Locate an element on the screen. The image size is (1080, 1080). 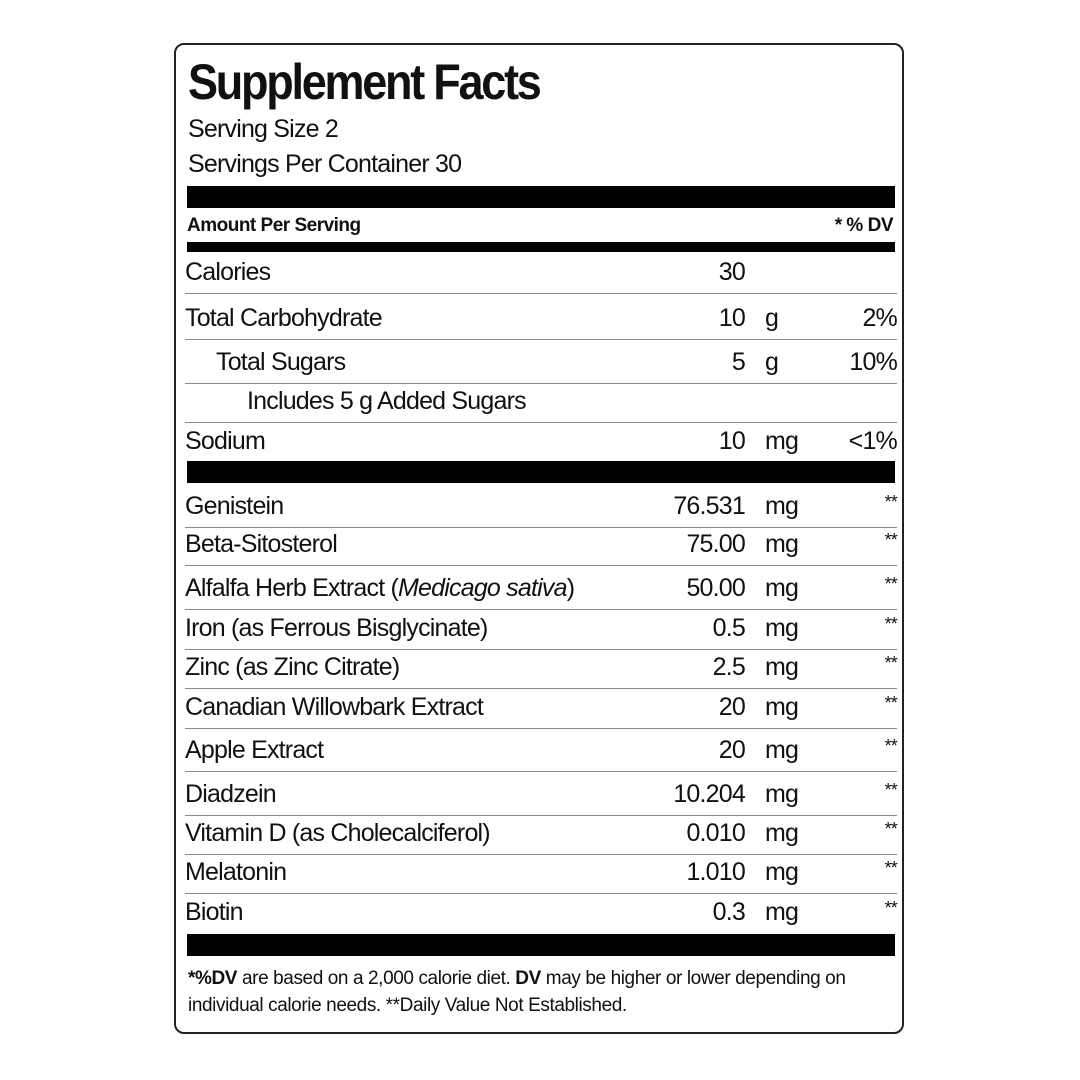
servings-per-container: Servings Per Container 30 is located at coordinates (325, 164).